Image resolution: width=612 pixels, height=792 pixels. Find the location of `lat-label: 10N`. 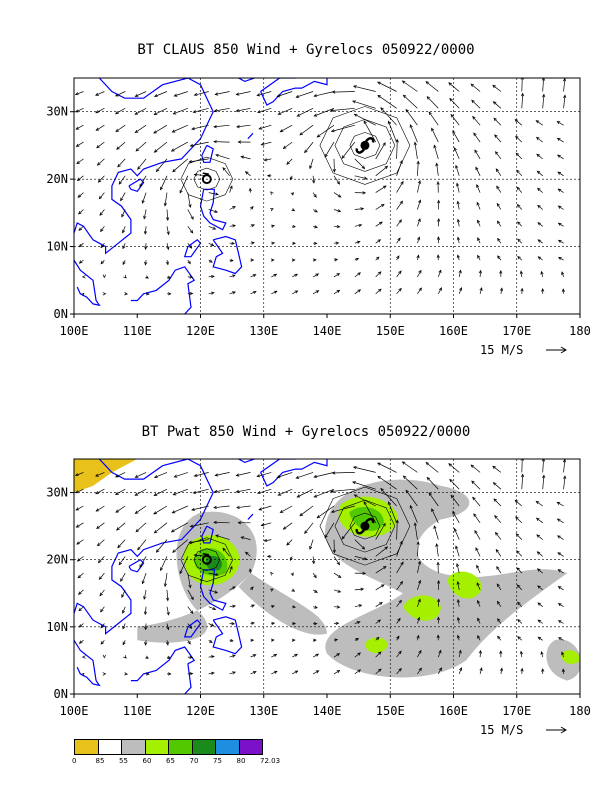

lat-label: 10N is located at coordinates (57, 247).